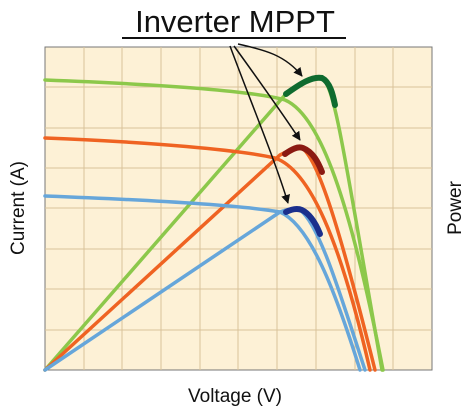 Image resolution: width=474 pixels, height=415 pixels. What do you see at coordinates (18, 208) in the screenshot?
I see `y-axis-label: Current (A)` at bounding box center [18, 208].